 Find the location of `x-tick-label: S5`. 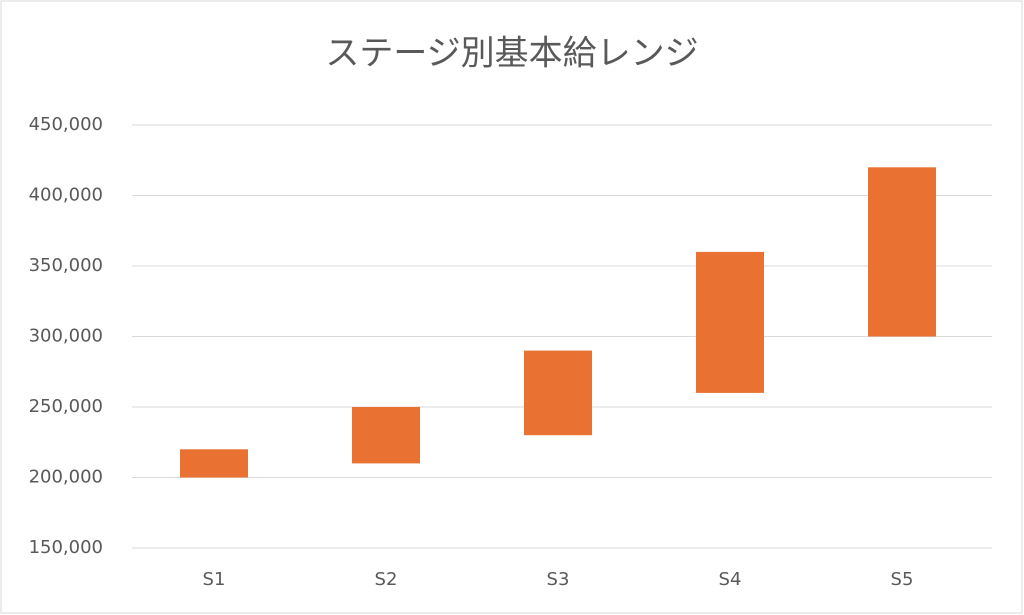

x-tick-label: S5 is located at coordinates (902, 579).